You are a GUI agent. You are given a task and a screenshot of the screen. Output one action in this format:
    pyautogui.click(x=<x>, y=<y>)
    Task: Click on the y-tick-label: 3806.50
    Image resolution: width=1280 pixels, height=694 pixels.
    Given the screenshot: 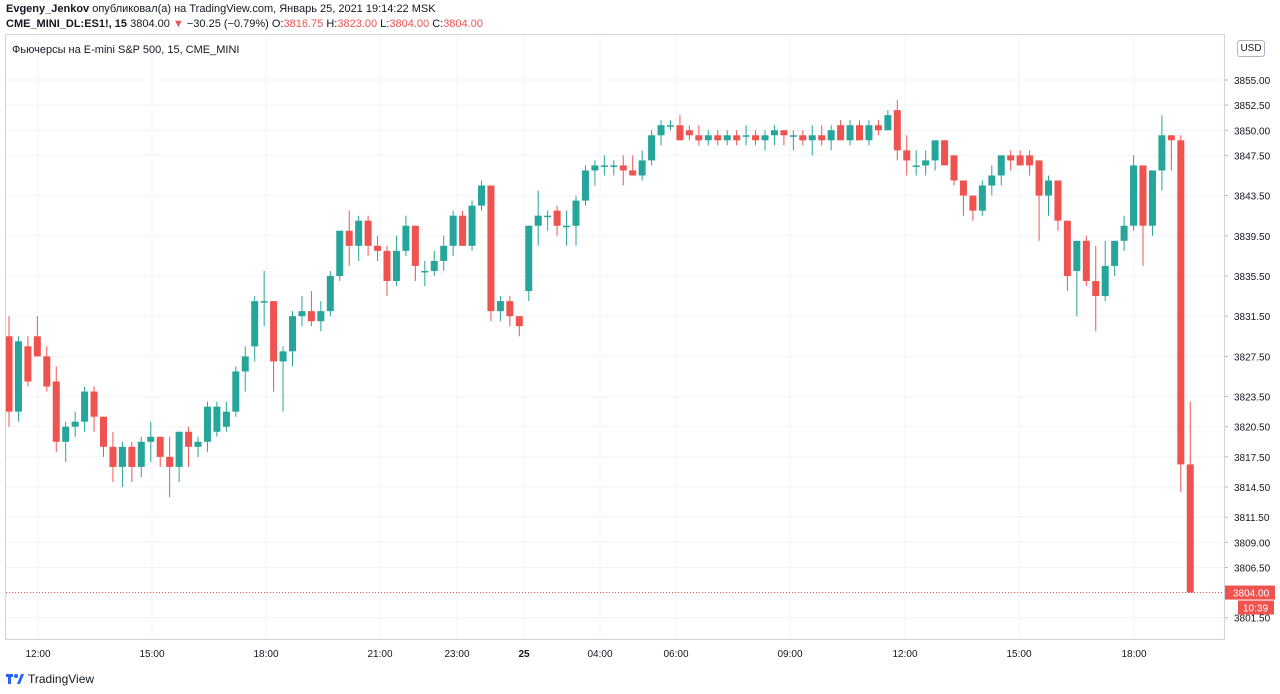 What is the action you would take?
    pyautogui.click(x=1252, y=568)
    